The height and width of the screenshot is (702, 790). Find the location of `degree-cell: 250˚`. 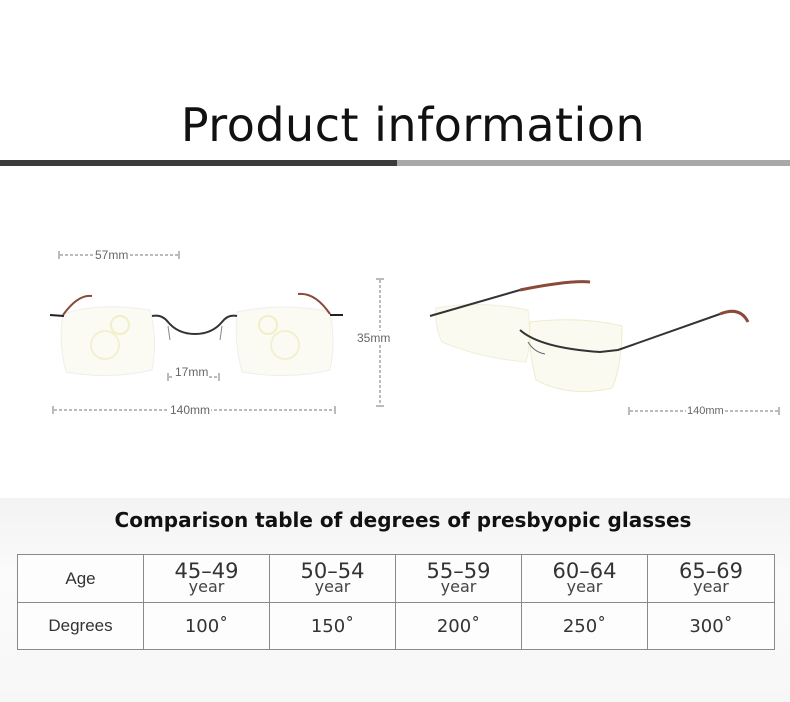

degree-cell: 250˚ is located at coordinates (584, 626).